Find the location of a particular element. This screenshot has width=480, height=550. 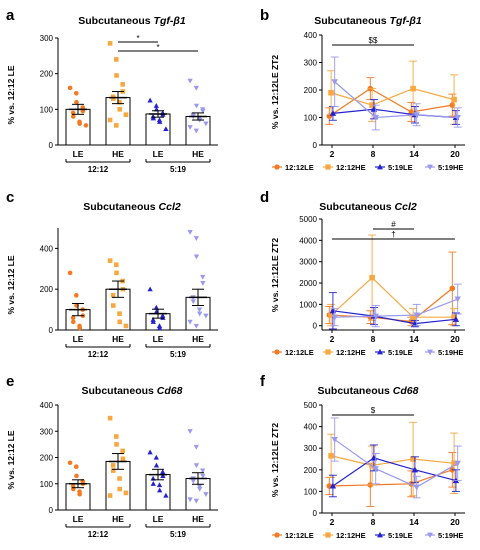

panel-c-title: Subcutaneous Ccl2 is located at coordinates (132, 207).